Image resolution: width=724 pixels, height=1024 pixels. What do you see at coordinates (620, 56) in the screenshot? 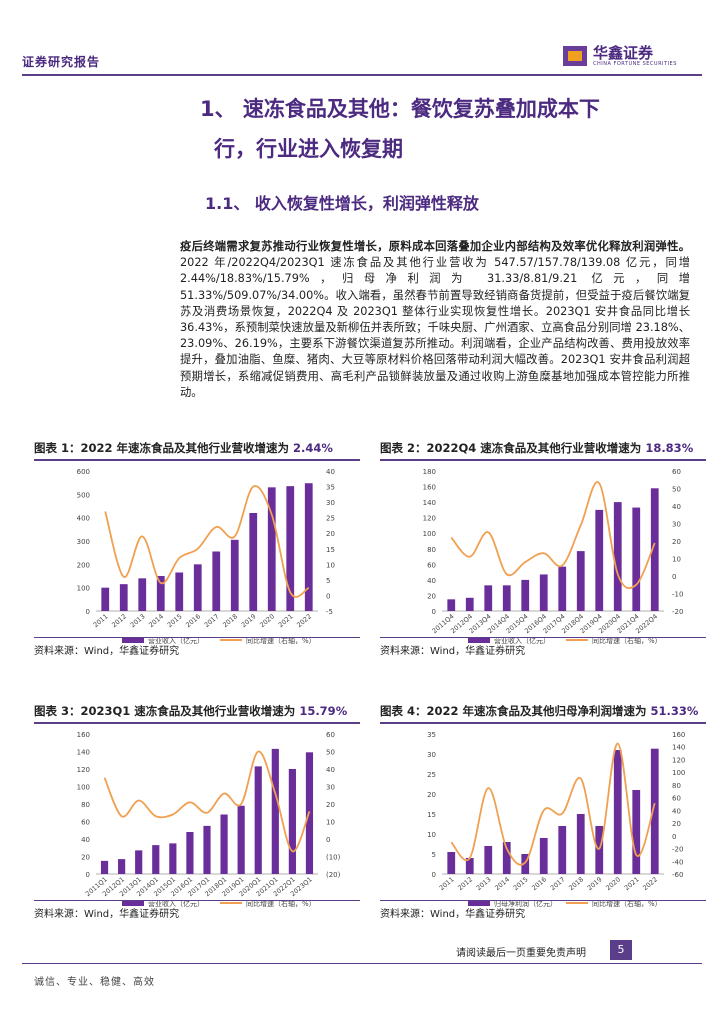
I see `company-logo: 华鑫证券 CHINA FORTUNE SECURITIES` at bounding box center [620, 56].